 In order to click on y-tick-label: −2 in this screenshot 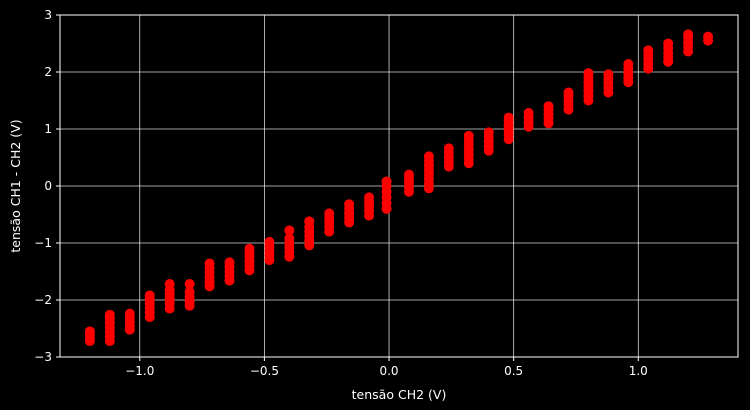, I will do `click(43, 300)`.